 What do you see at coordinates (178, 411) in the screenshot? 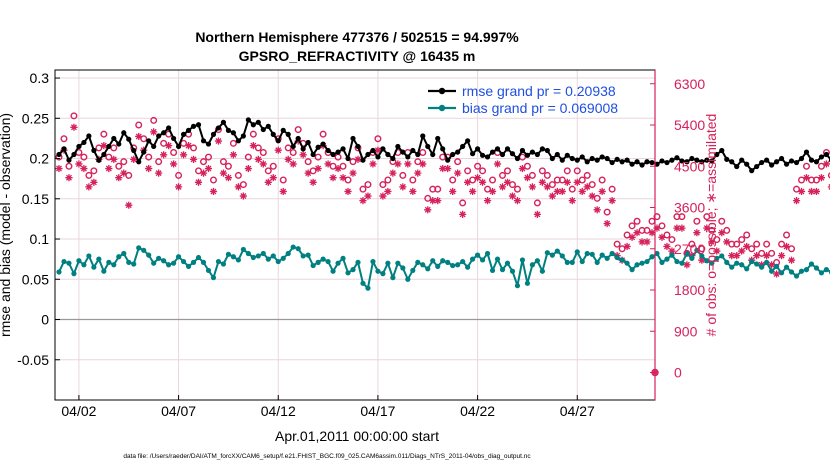
I see `x-tick-label: 04/07` at bounding box center [178, 411].